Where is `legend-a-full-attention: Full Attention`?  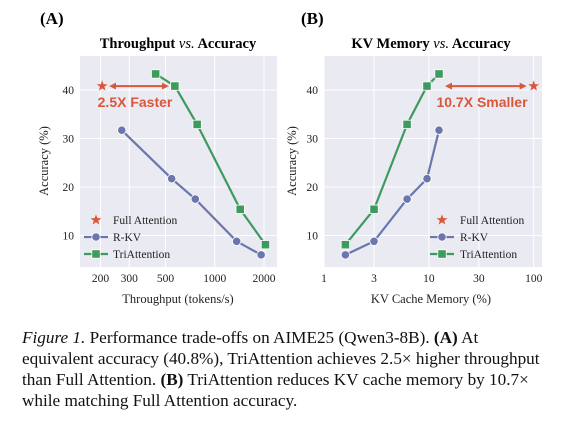
legend-a-full-attention: Full Attention is located at coordinates (145, 221).